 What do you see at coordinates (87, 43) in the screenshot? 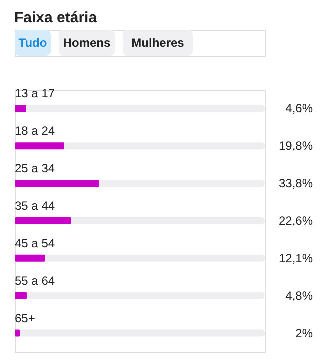
I see `text: Homens` at bounding box center [87, 43].